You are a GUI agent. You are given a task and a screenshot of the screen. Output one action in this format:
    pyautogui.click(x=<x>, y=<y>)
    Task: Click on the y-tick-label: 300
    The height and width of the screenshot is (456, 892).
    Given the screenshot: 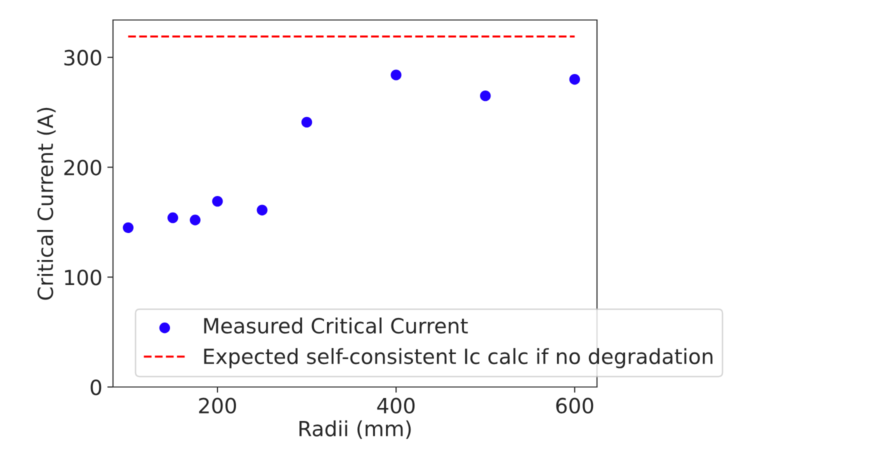 What is the action you would take?
    pyautogui.click(x=83, y=58)
    